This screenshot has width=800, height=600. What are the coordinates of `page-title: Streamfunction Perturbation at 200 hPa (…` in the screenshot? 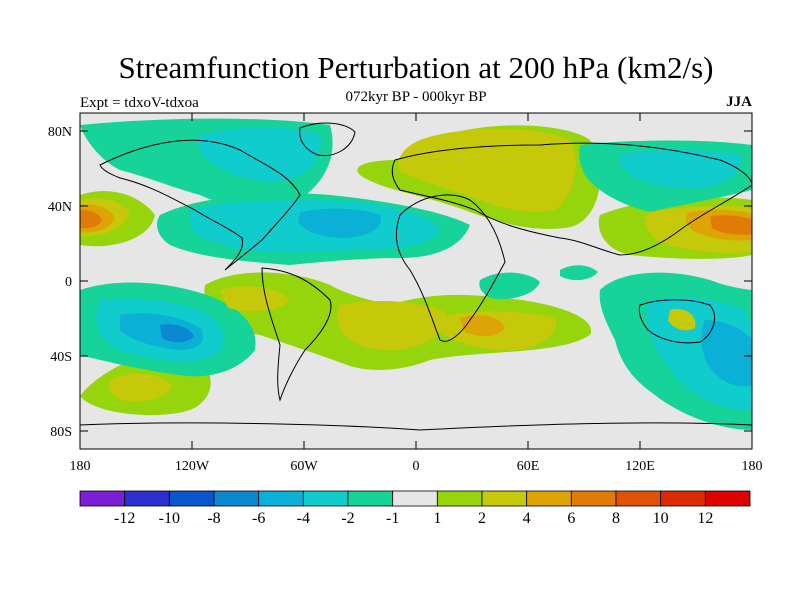 It's located at (416, 67).